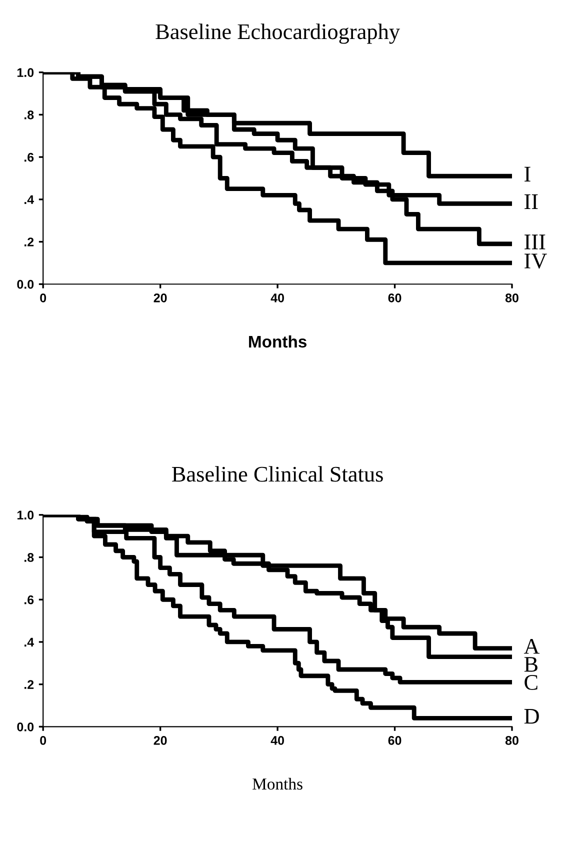 The height and width of the screenshot is (861, 567). Describe the element at coordinates (535, 242) in the screenshot. I see `series-label: III` at that location.